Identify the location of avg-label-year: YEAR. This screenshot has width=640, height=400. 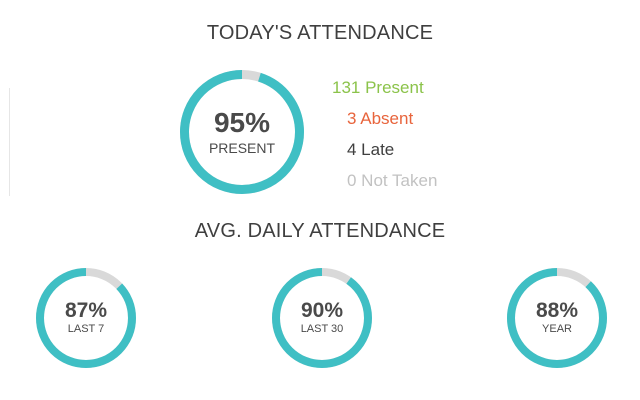
(557, 329).